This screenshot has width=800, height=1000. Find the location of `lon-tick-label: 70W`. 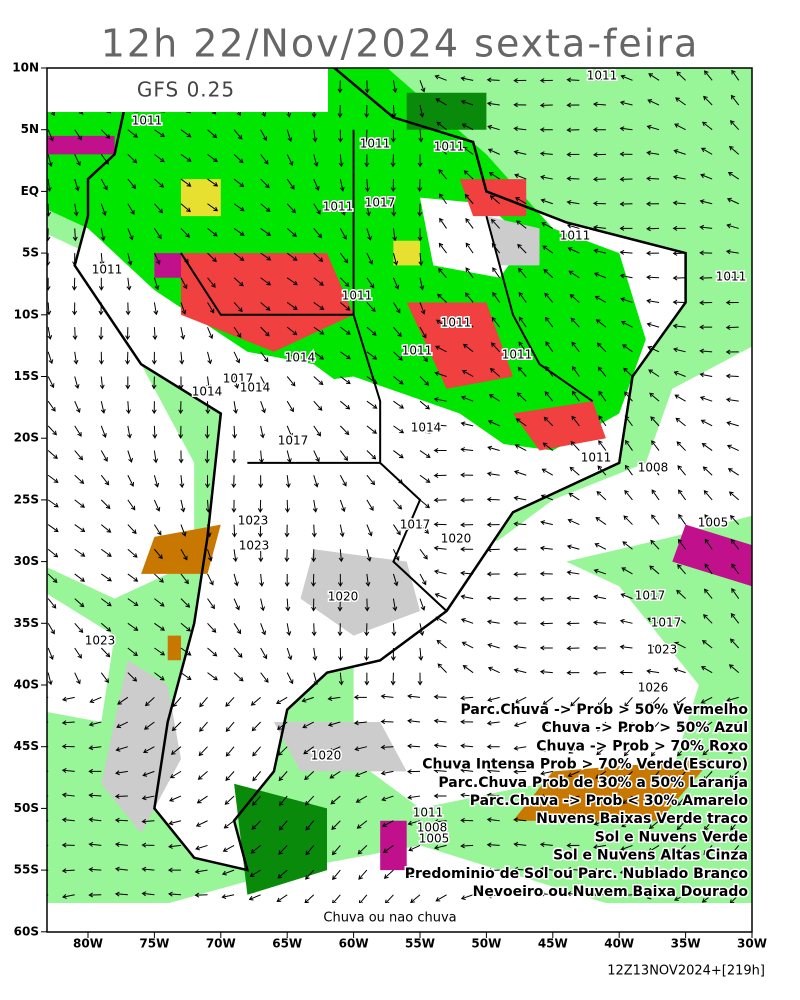

lon-tick-label: 70W is located at coordinates (221, 944).